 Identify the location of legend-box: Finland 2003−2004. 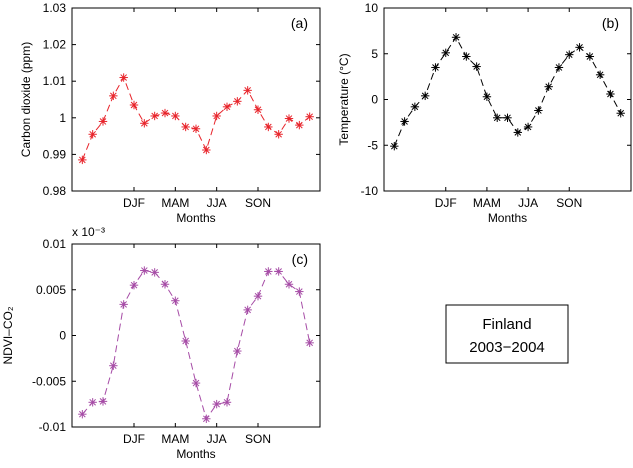
(507, 334).